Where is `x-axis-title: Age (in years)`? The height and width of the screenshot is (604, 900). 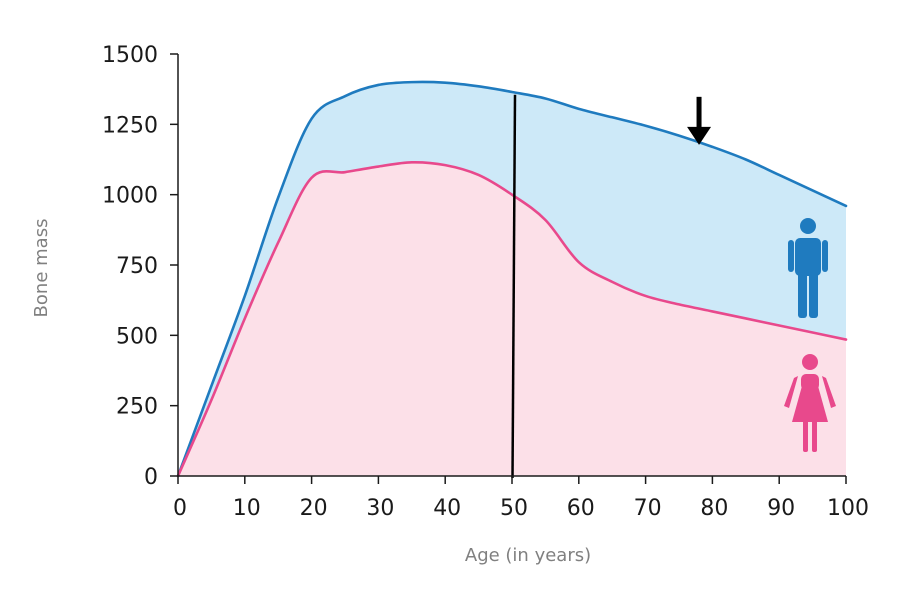
x-axis-title: Age (in years) is located at coordinates (528, 555).